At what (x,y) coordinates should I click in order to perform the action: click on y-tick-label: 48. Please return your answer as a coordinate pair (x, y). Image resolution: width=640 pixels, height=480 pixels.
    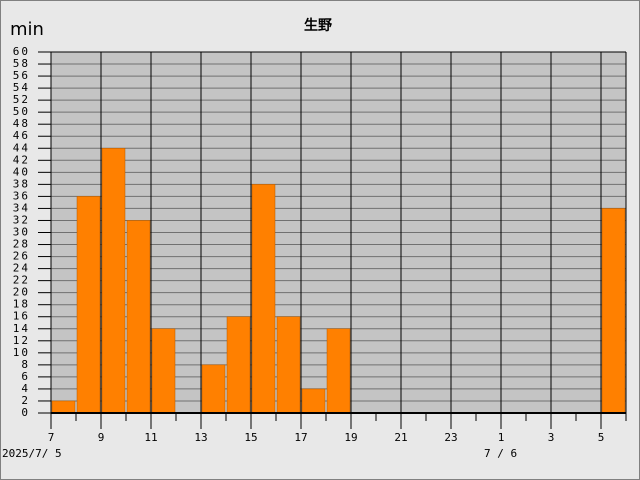
    Looking at the image, I should click on (21, 123).